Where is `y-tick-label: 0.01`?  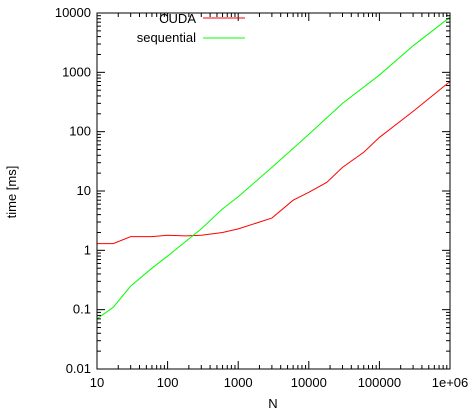 y-tick-label: 0.01 is located at coordinates (78, 368).